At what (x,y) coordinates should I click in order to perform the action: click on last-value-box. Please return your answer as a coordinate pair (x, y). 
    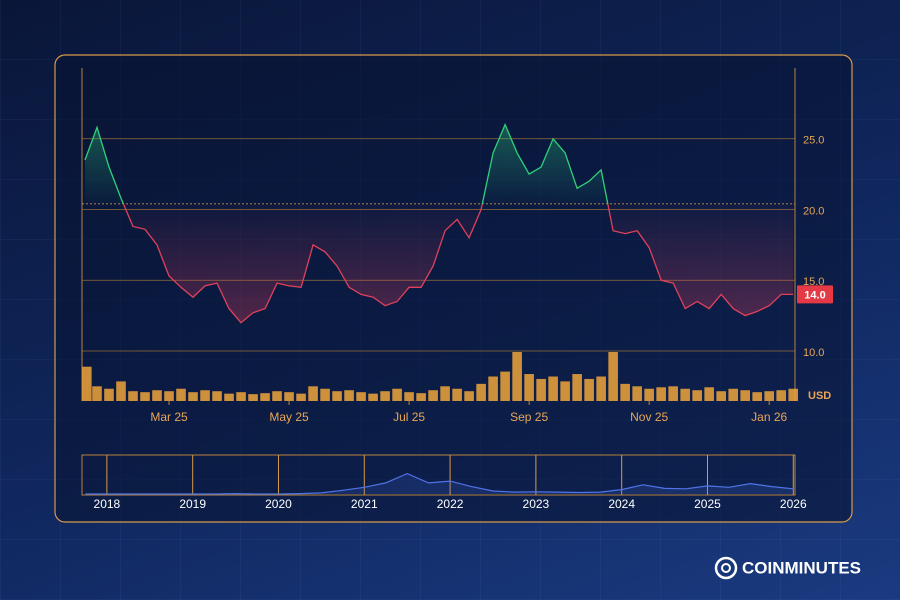
    Looking at the image, I should click on (815, 294).